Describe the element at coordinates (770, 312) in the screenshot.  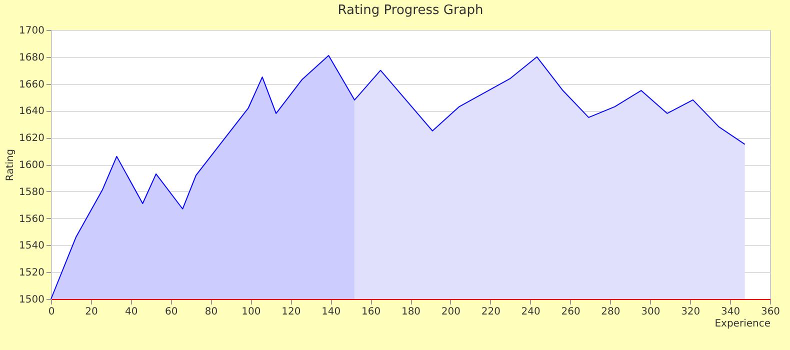
I see `x-tick-label: 360` at that location.